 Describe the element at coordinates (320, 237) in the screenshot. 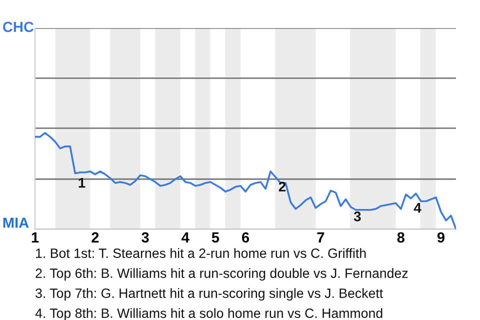

I see `x-tick-label: 7` at that location.